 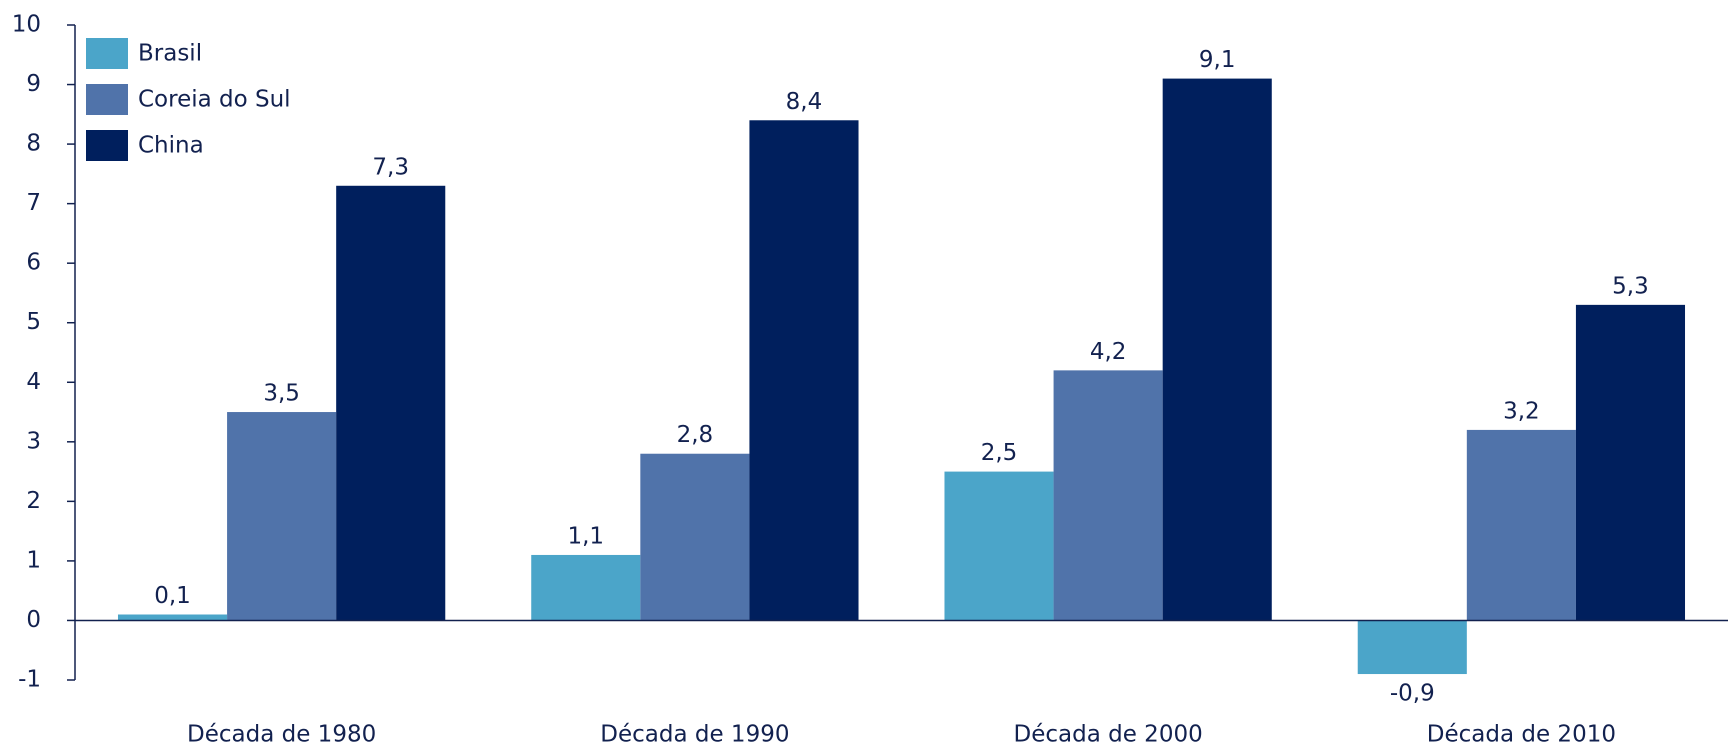 I want to click on y-tick-label: 1, so click(x=33, y=560).